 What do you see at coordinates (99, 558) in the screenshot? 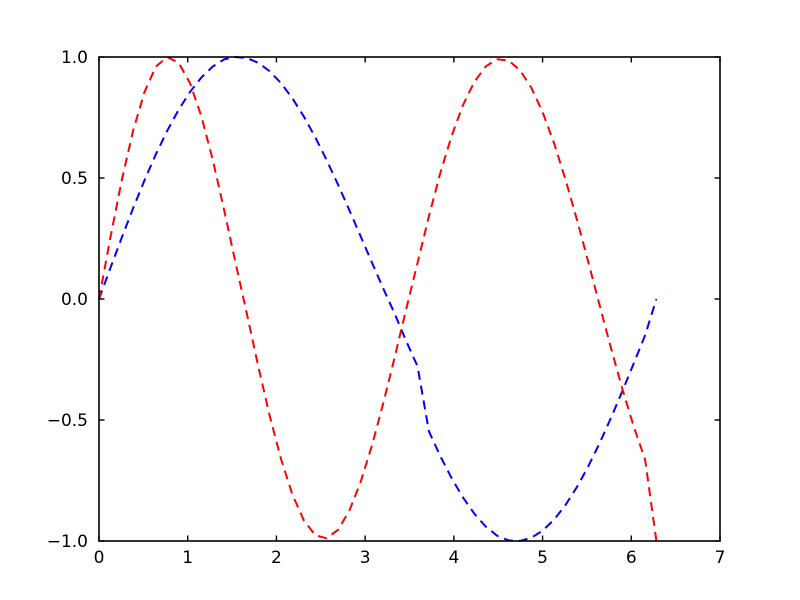
I see `x-tick-label-0: 0` at bounding box center [99, 558].